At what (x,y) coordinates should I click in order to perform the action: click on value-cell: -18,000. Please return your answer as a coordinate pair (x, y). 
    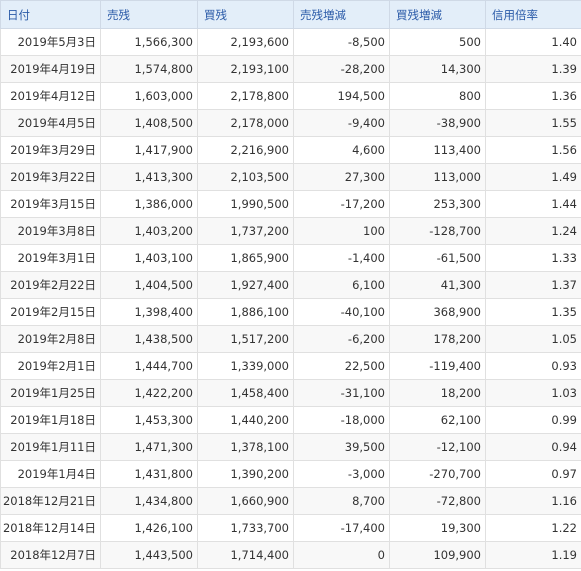
    Looking at the image, I should click on (341, 420).